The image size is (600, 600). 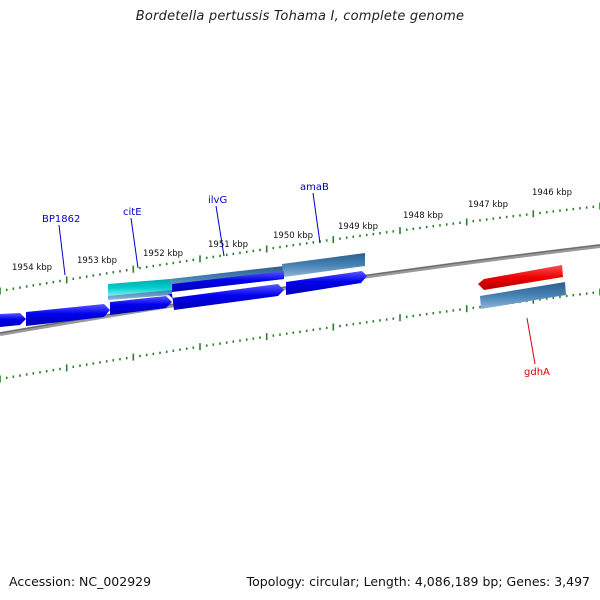 What do you see at coordinates (61, 219) in the screenshot?
I see `gene-label-BP1862: BP1862` at bounding box center [61, 219].